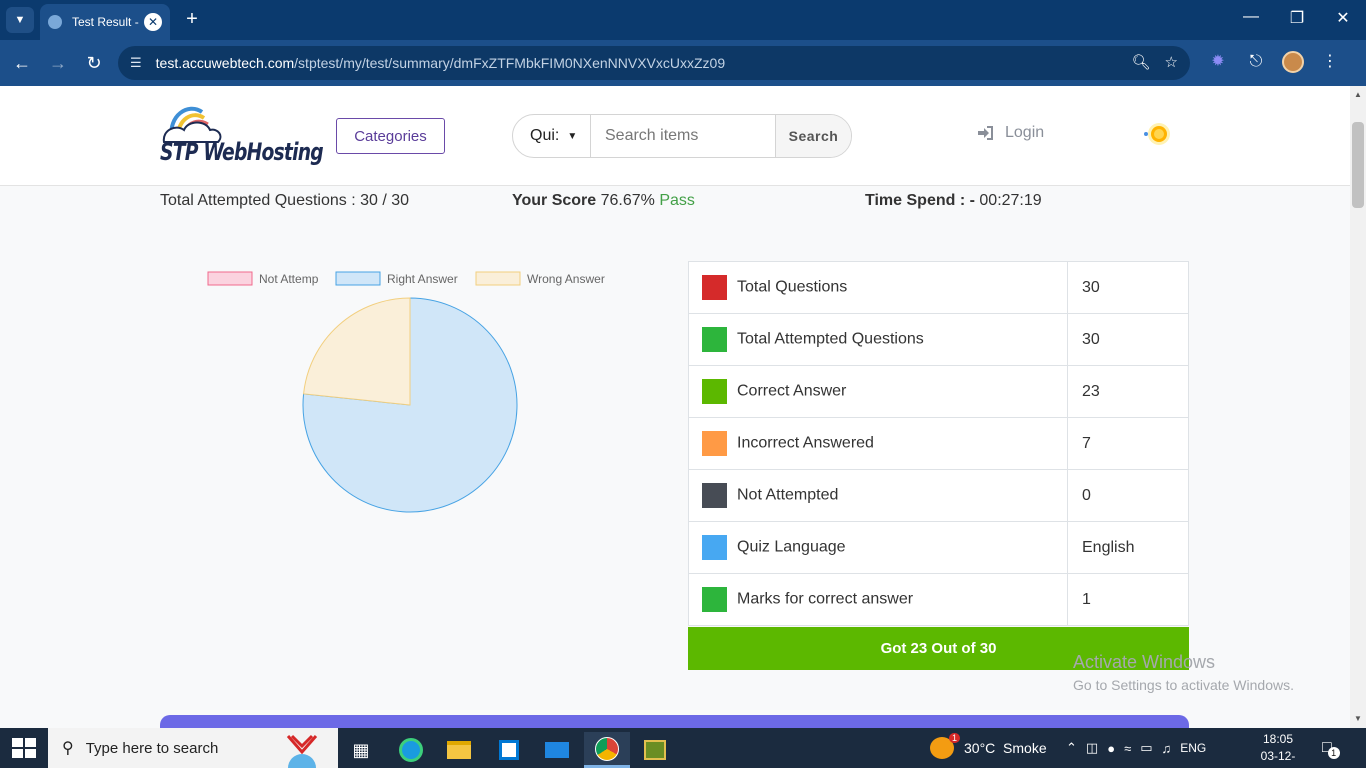 This screenshot has width=1366, height=768. What do you see at coordinates (988, 748) in the screenshot?
I see `weather-widget: 1 30°C Smoke` at bounding box center [988, 748].